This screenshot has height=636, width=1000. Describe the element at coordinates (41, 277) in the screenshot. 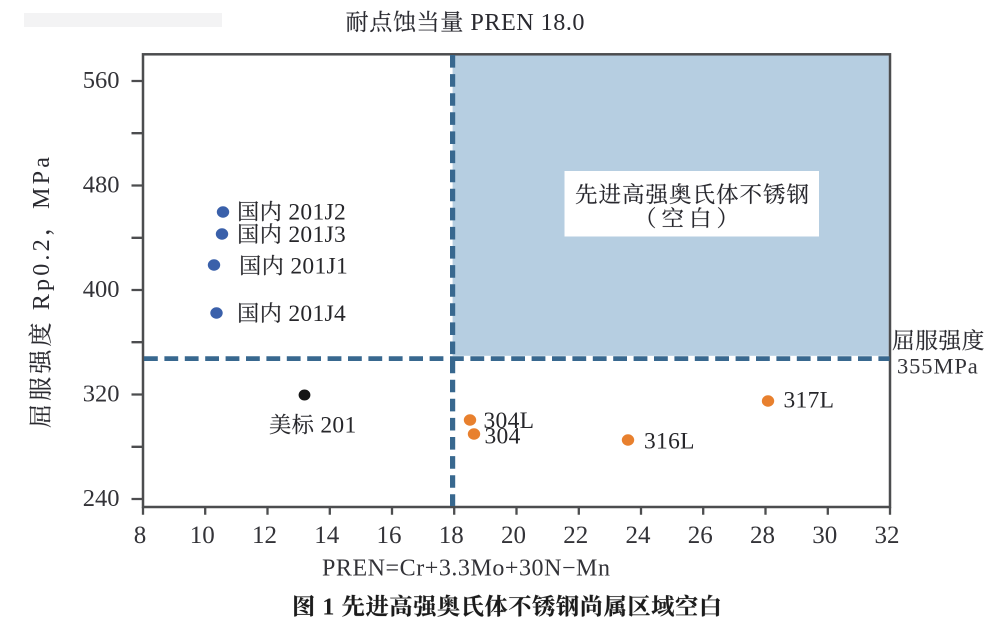

I see `svg-text: Rp0.2` at that location.